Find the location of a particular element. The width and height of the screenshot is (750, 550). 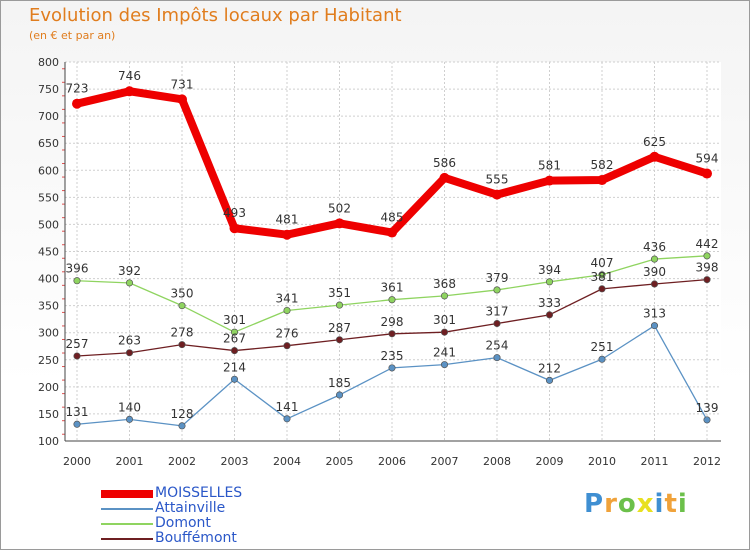

data-label: 263 is located at coordinates (129, 341).